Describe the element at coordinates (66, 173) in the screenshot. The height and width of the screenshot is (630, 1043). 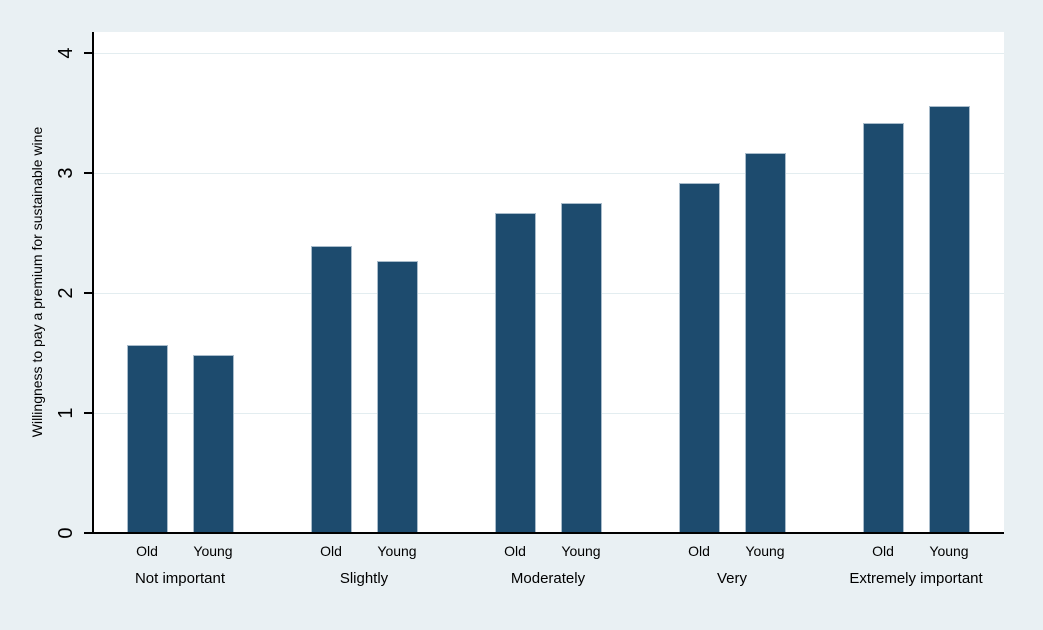
I see `y-tick-label: 3` at that location.